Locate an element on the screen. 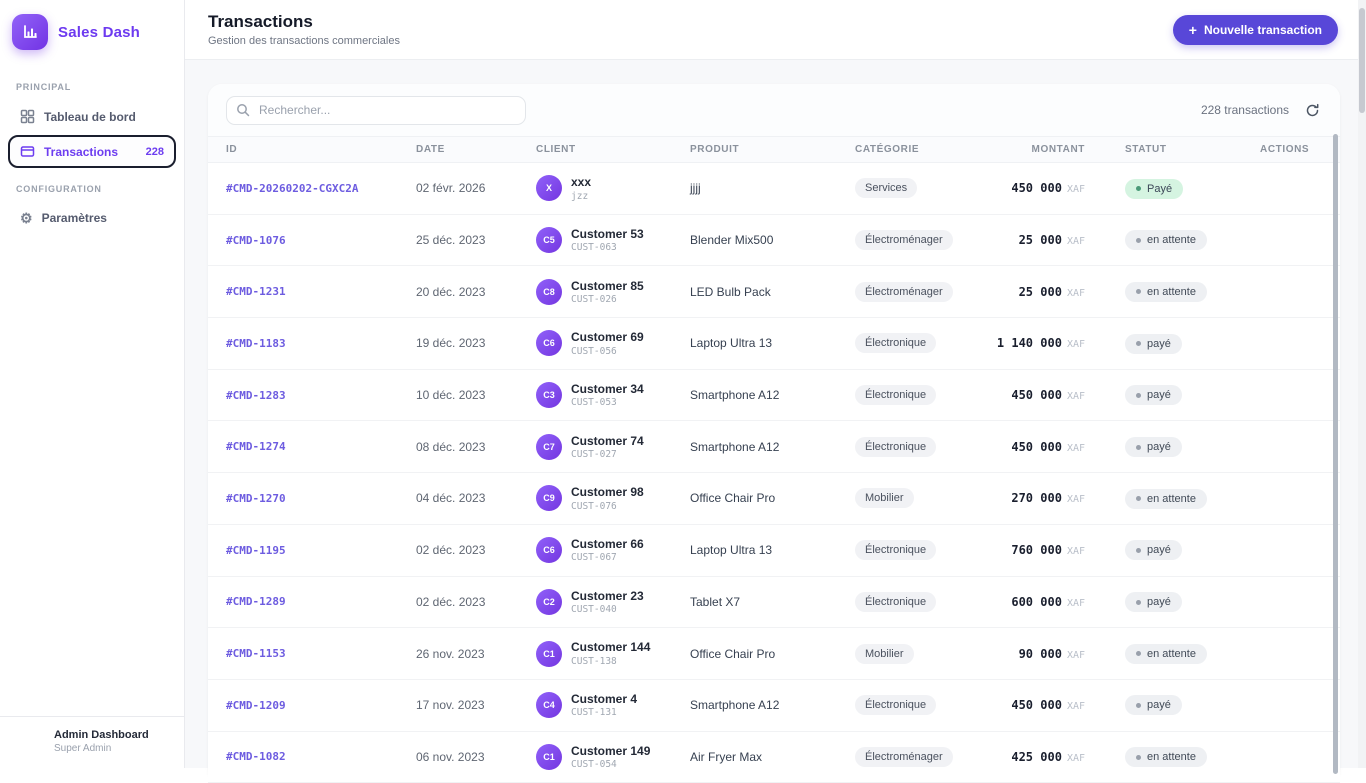 This screenshot has width=1366, height=783. column-header-categorie: Catégorie is located at coordinates (935, 149).